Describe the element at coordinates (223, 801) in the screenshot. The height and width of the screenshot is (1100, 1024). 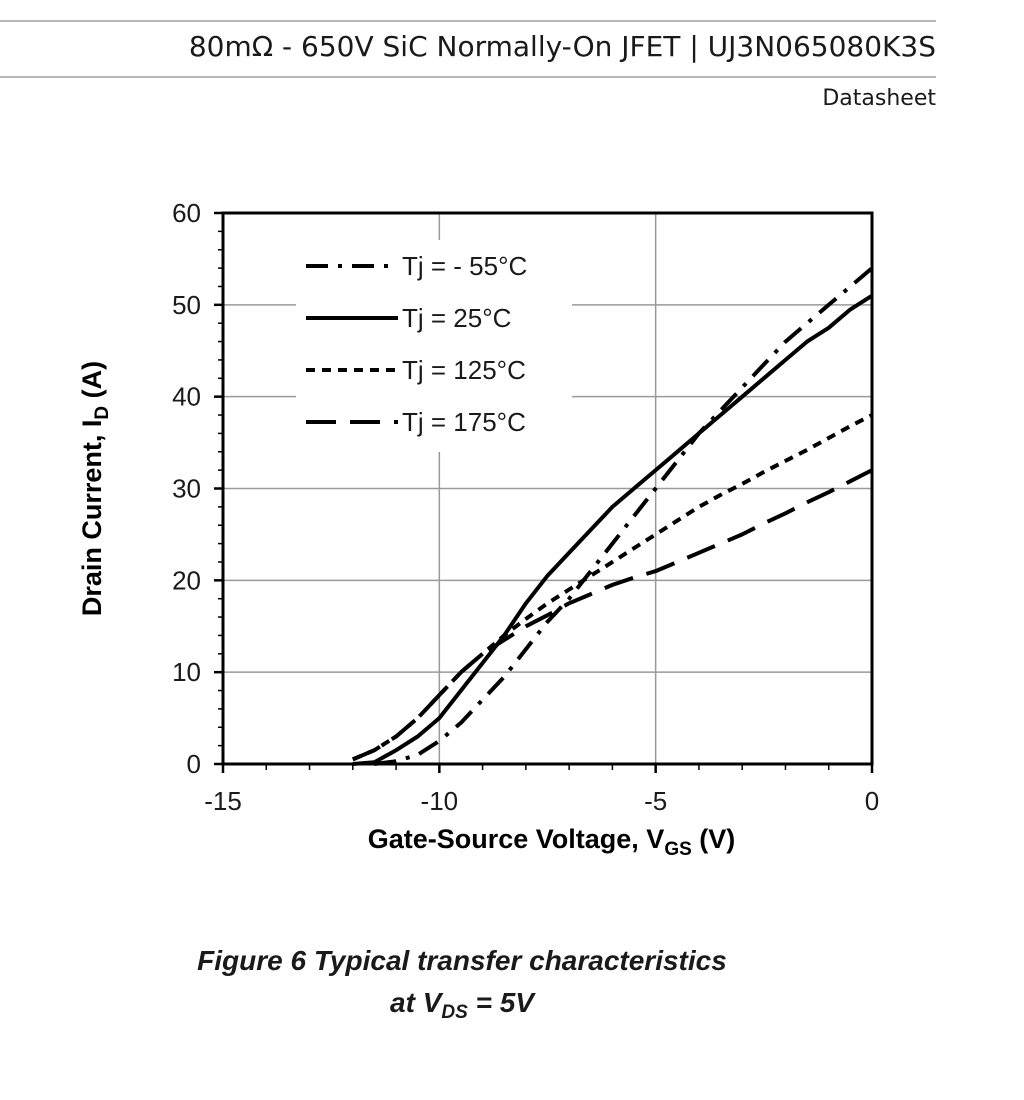
I see `x-tick-label: -15` at that location.